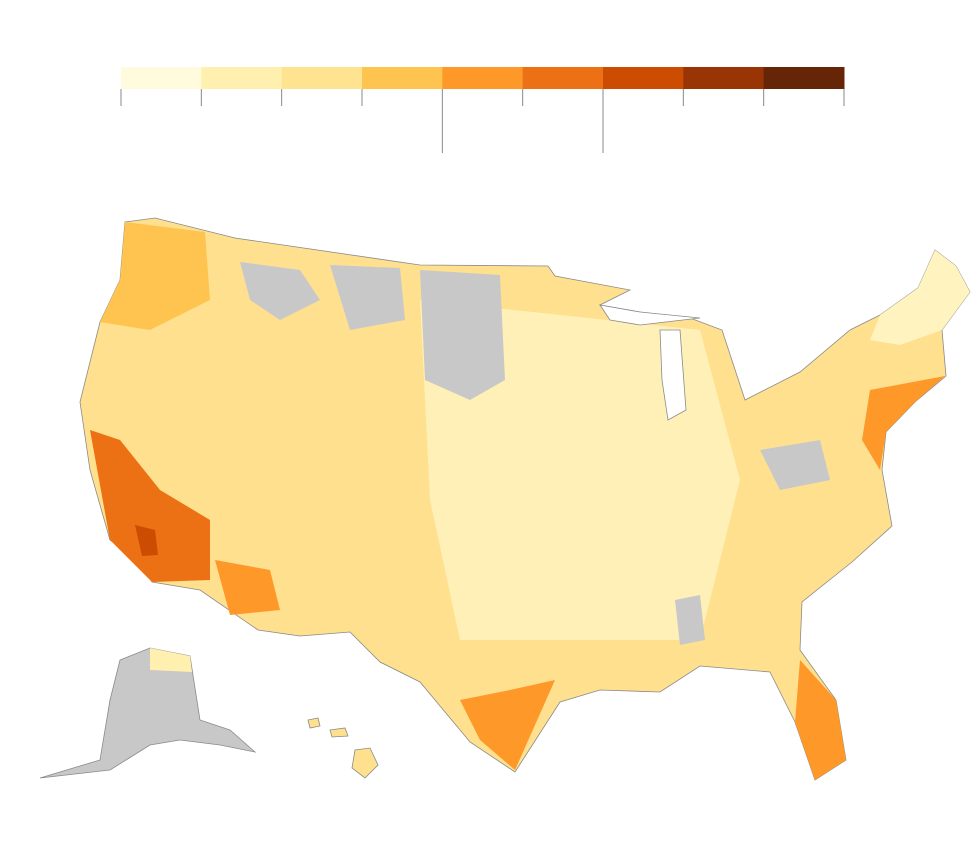 The height and width of the screenshot is (854, 980). What do you see at coordinates (507, 725) in the screenshot?
I see `texas-orange` at bounding box center [507, 725].